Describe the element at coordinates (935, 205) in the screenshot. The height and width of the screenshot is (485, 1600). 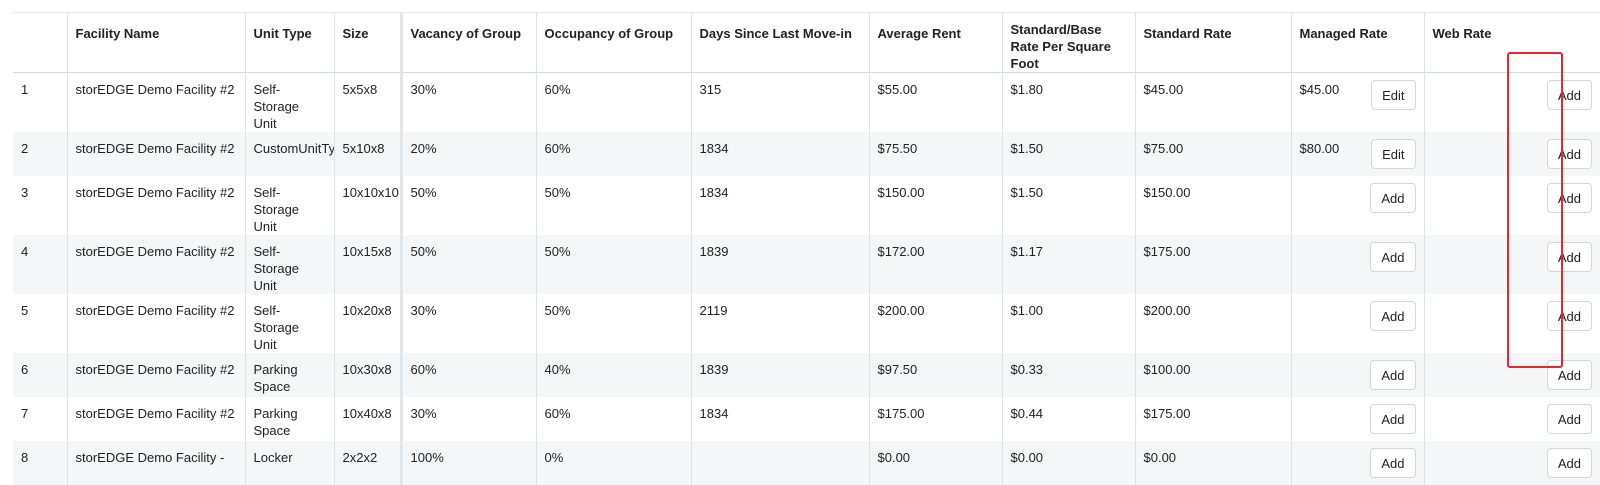
I see `average-rent-cell: $150.00` at that location.